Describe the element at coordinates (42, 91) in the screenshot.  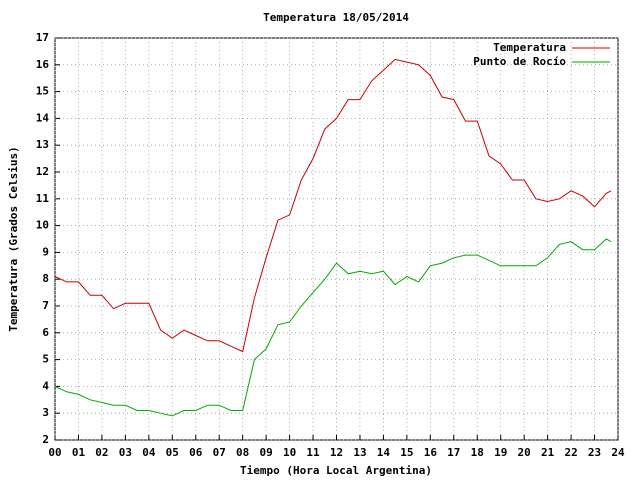
I see `y-tick-label: 15` at that location.